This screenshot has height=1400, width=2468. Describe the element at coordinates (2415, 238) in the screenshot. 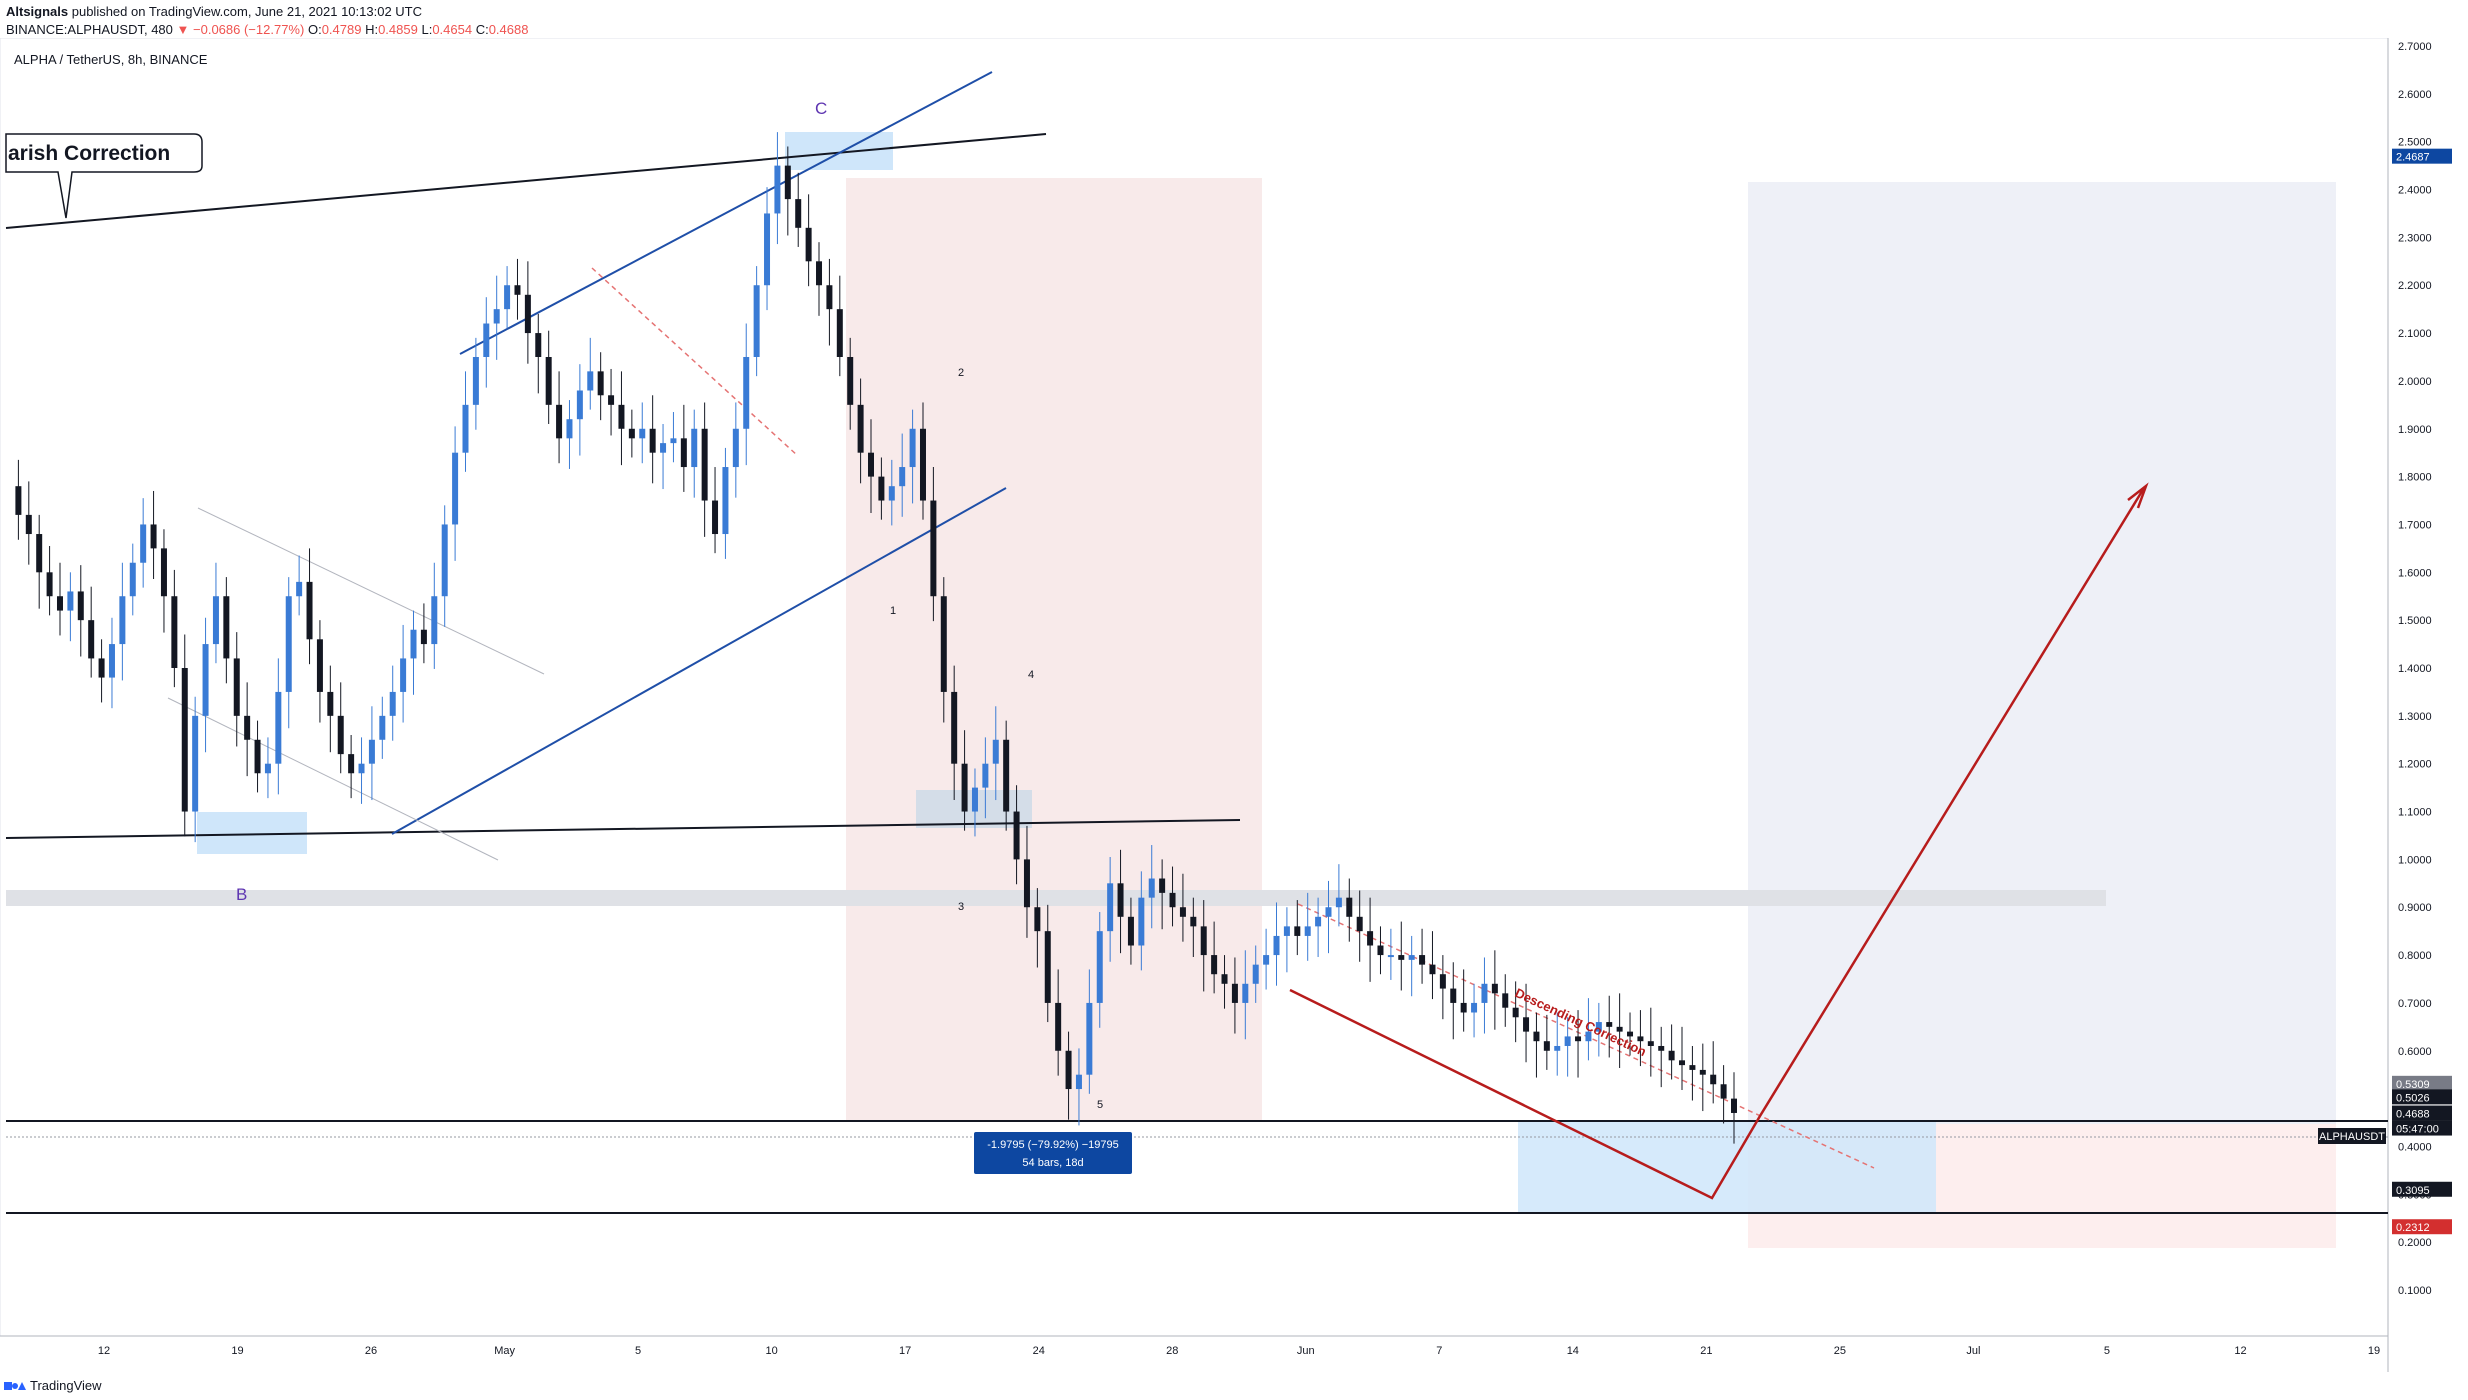

I see `y-tick-label: 2.3000` at that location.